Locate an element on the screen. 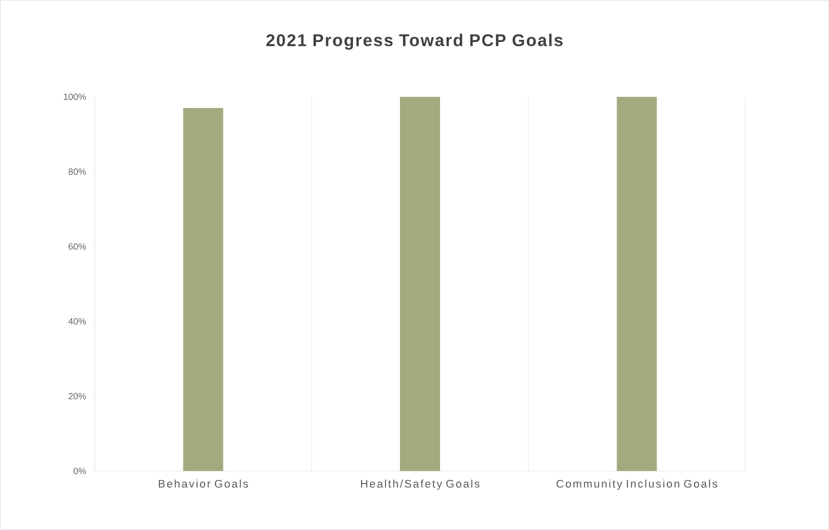 Image resolution: width=829 pixels, height=530 pixels. y-tick-label: 60% is located at coordinates (77, 246).